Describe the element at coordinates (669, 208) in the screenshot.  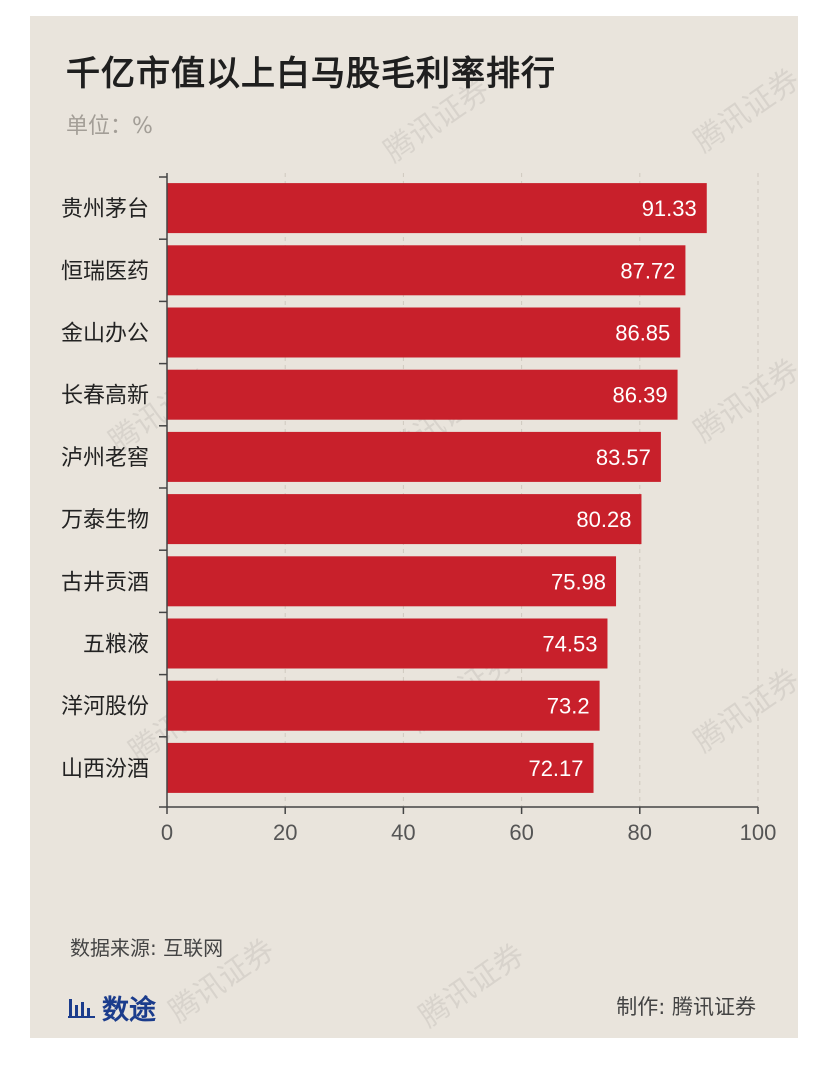
I see `data-label: 91.33` at that location.